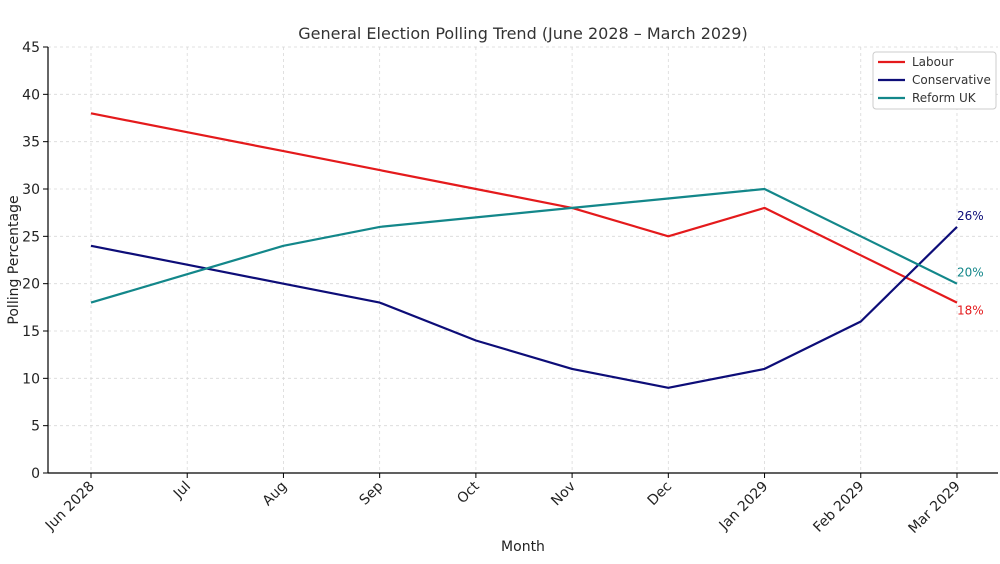 This screenshot has height=564, width=1000. Describe the element at coordinates (933, 62) in the screenshot. I see `legend-label: Labour` at that location.